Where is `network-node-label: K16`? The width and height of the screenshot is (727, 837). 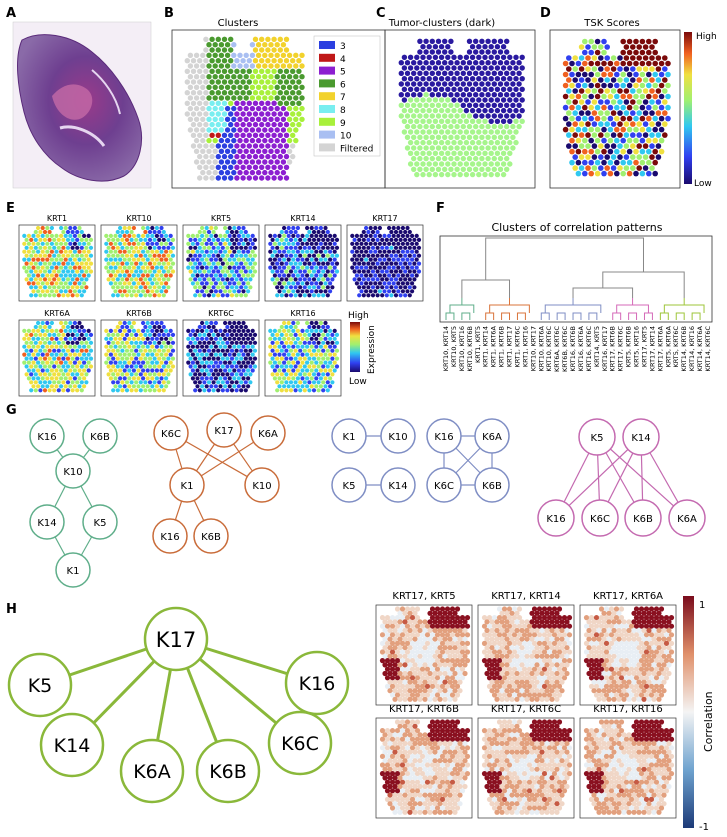
network-node-label: K16 is located at coordinates (555, 519).